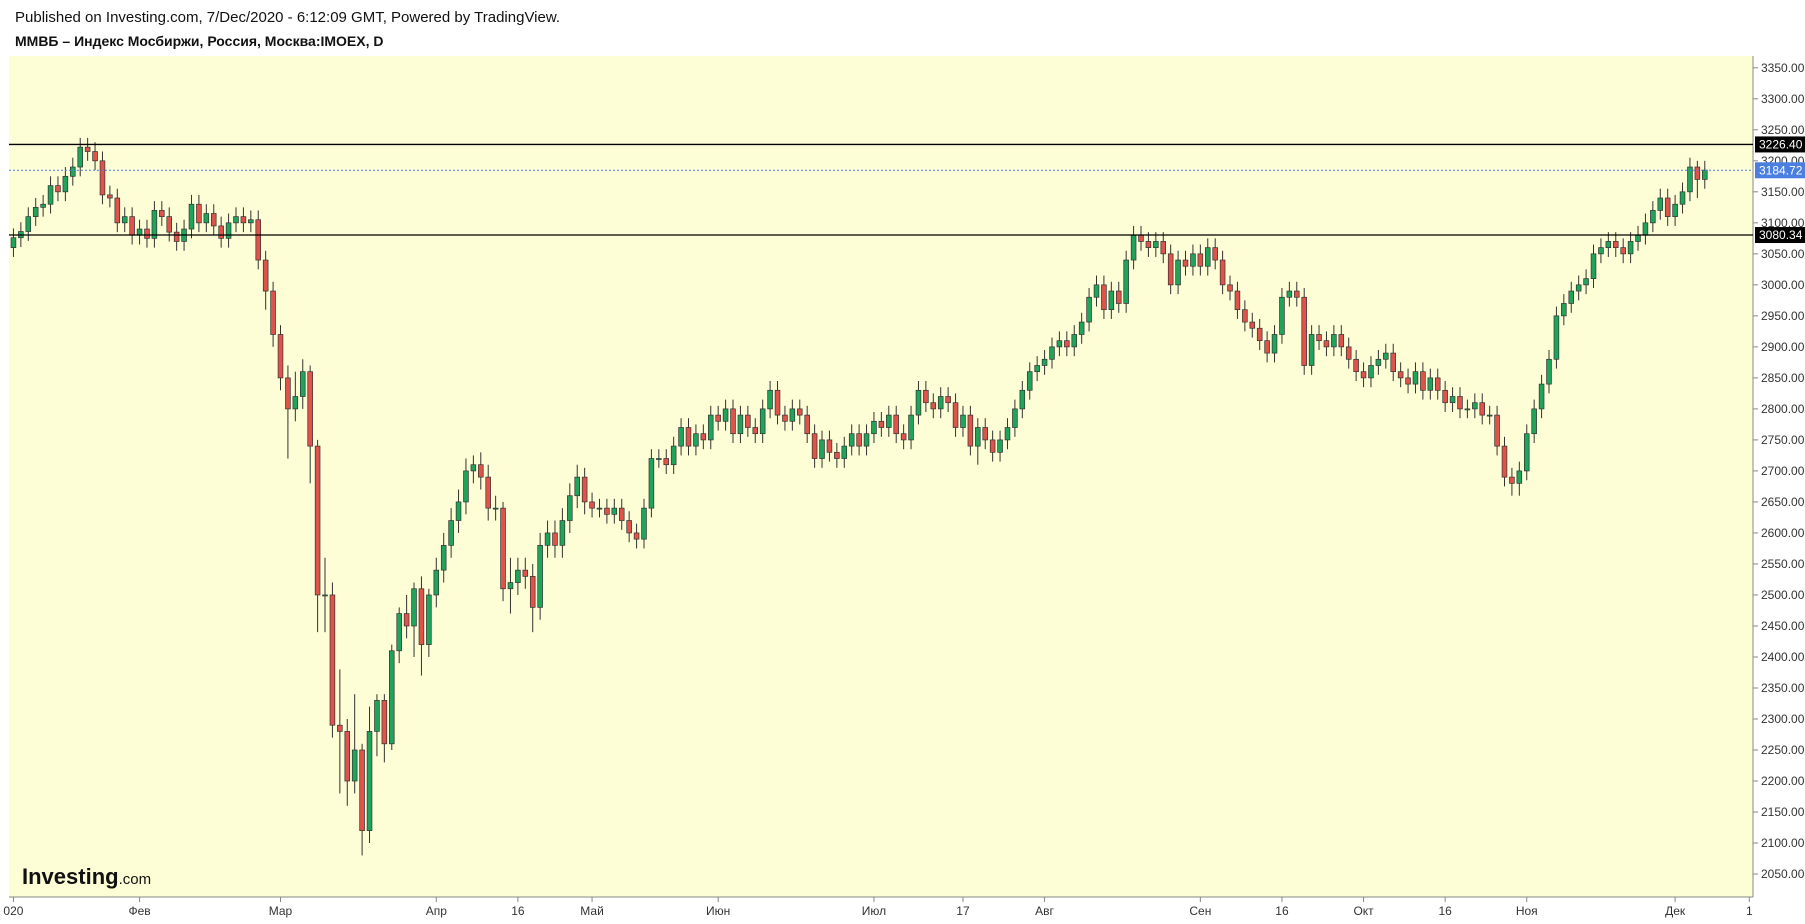 Image resolution: width=1805 pixels, height=924 pixels. I want to click on x-tick-label: Окт, so click(1363, 911).